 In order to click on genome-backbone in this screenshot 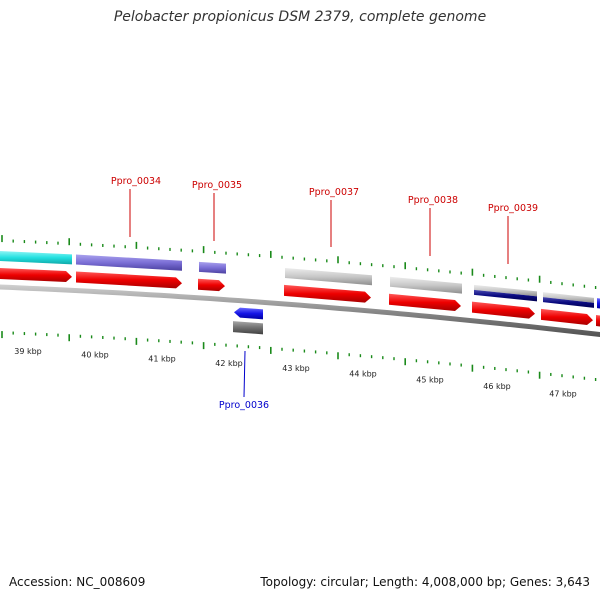, I will do `click(300, 311)`.